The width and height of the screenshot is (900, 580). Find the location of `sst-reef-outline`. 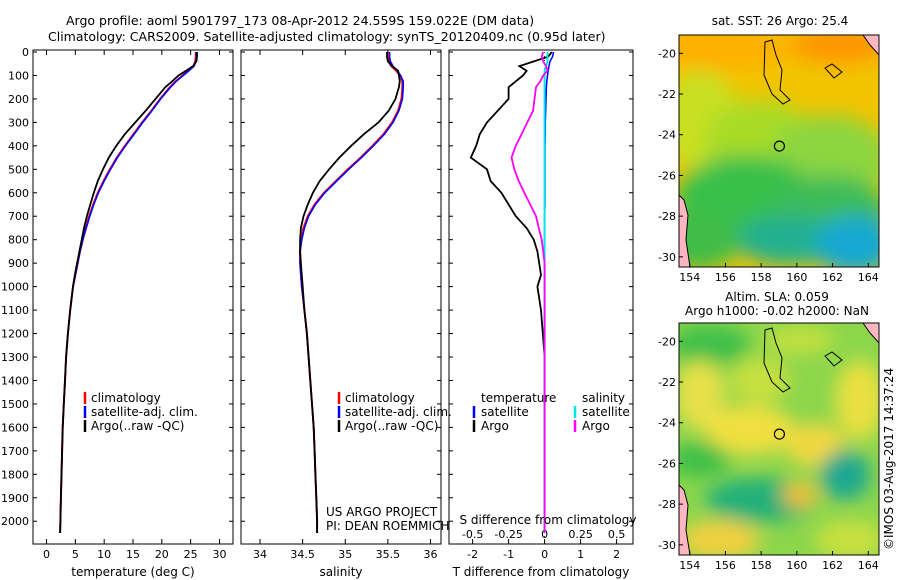

sst-reef-outline is located at coordinates (833, 71).